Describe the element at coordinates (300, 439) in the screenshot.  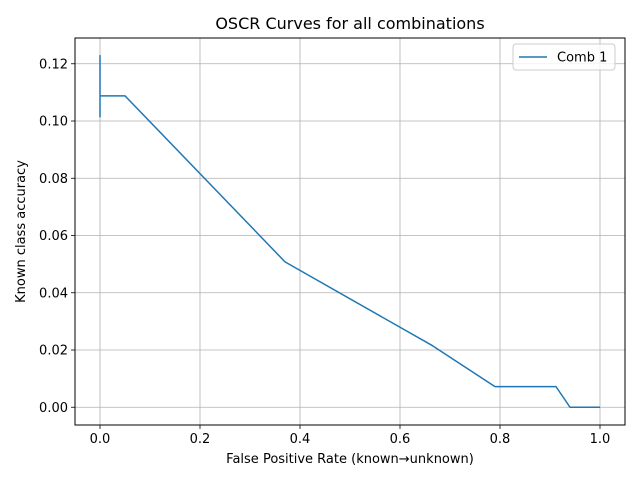
I see `x-tick-label: 0.4` at that location.